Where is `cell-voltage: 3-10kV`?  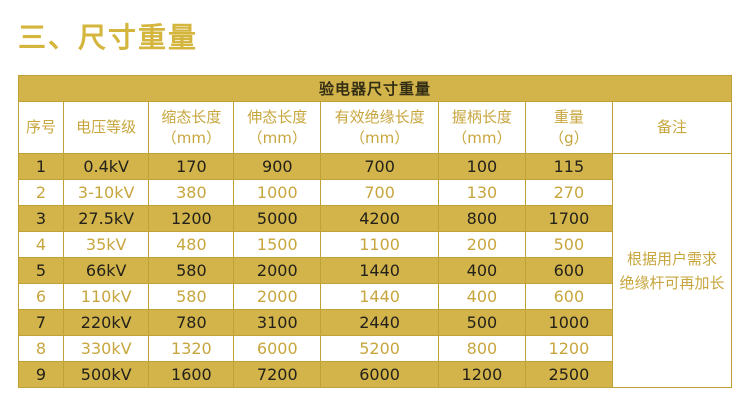 cell-voltage: 3-10kV is located at coordinates (106, 192).